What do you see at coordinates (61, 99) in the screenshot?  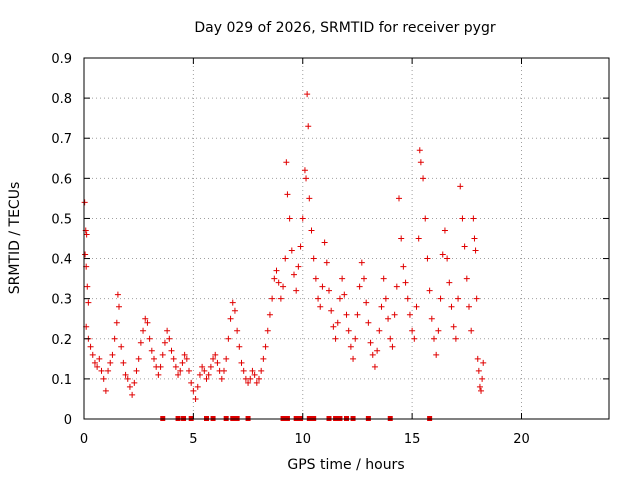 I see `y-tick-label: 0.8` at bounding box center [61, 99].